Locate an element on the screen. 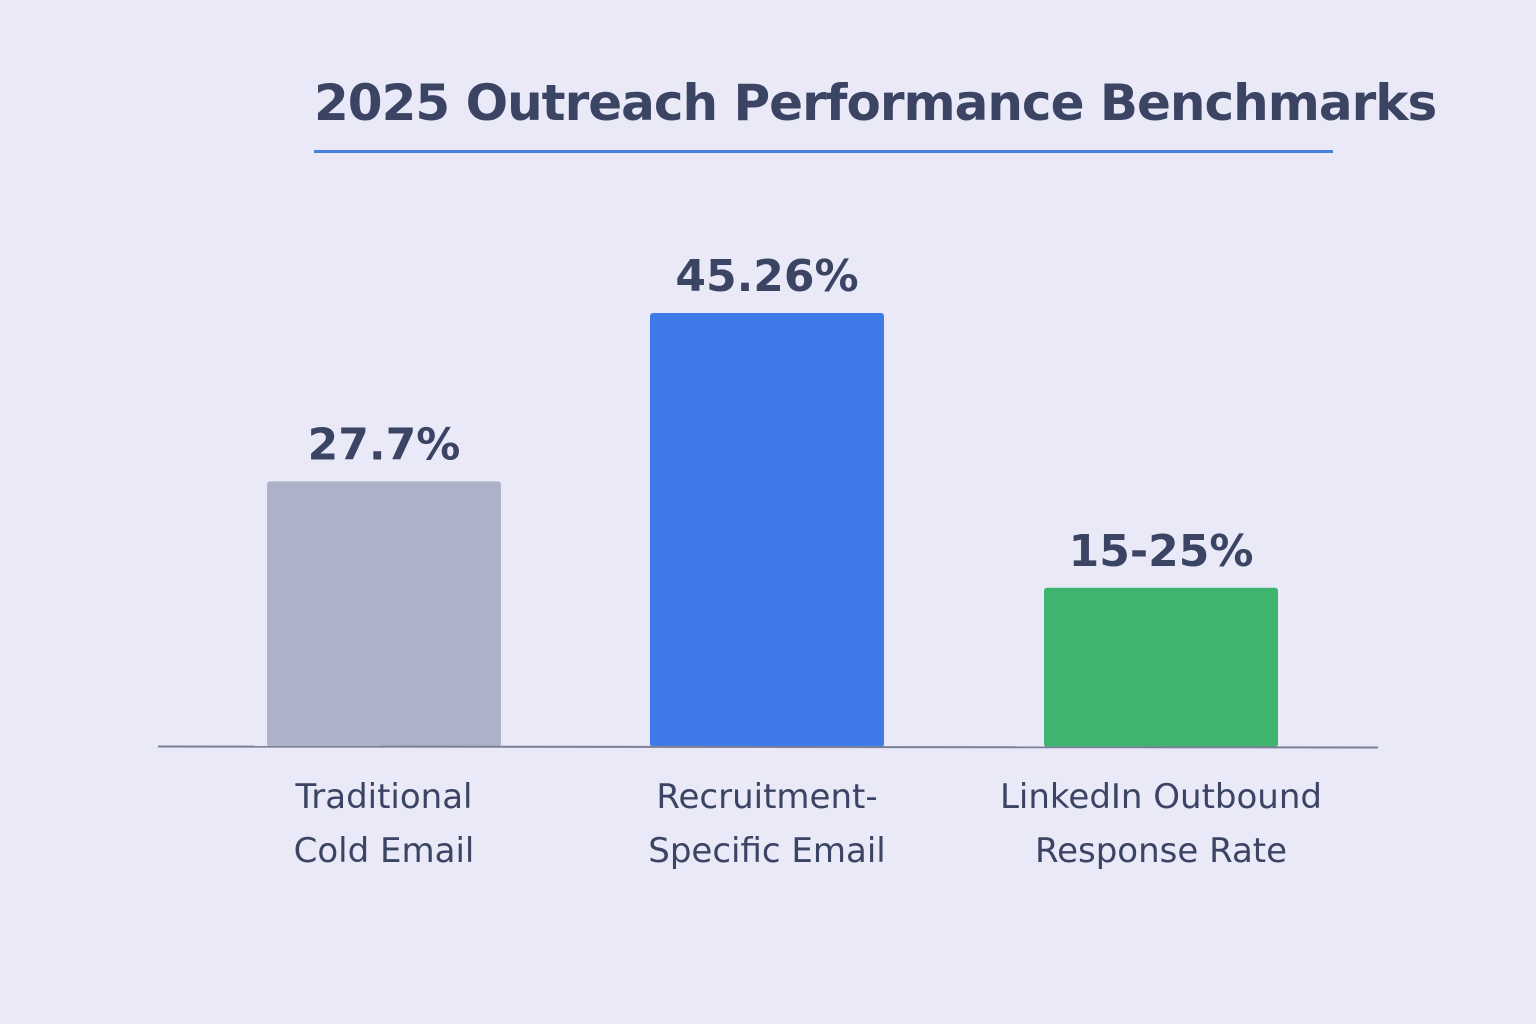 This screenshot has height=1024, width=1536. x-axis-line is located at coordinates (768, 747).